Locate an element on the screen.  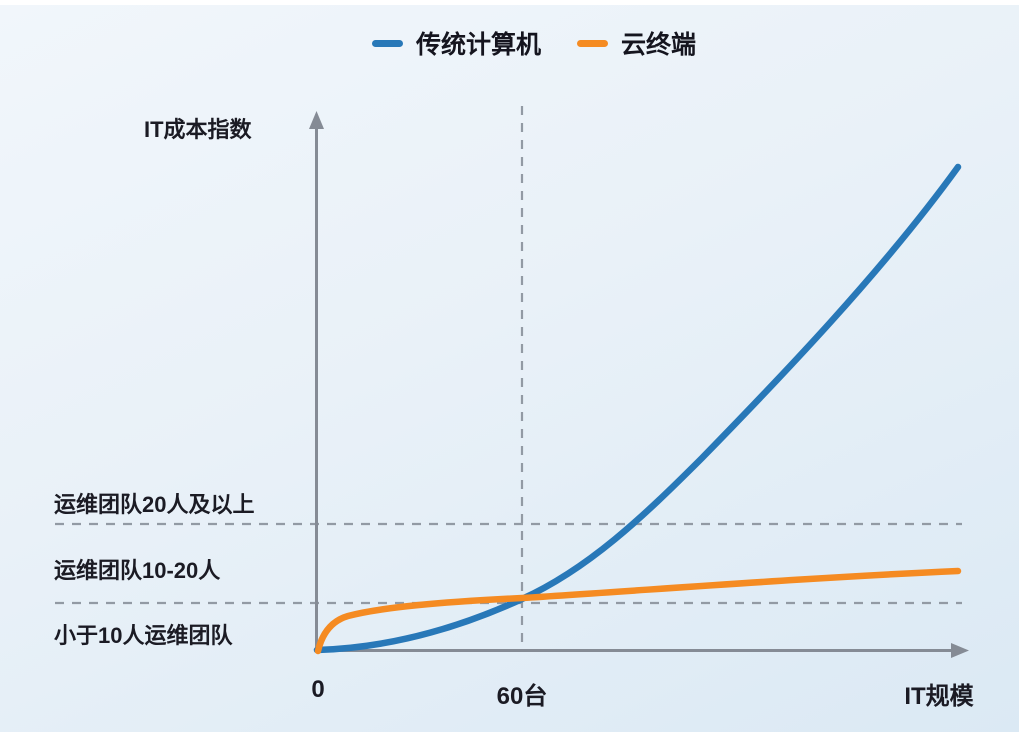
series-curve-cloud is located at coordinates (638, 611).